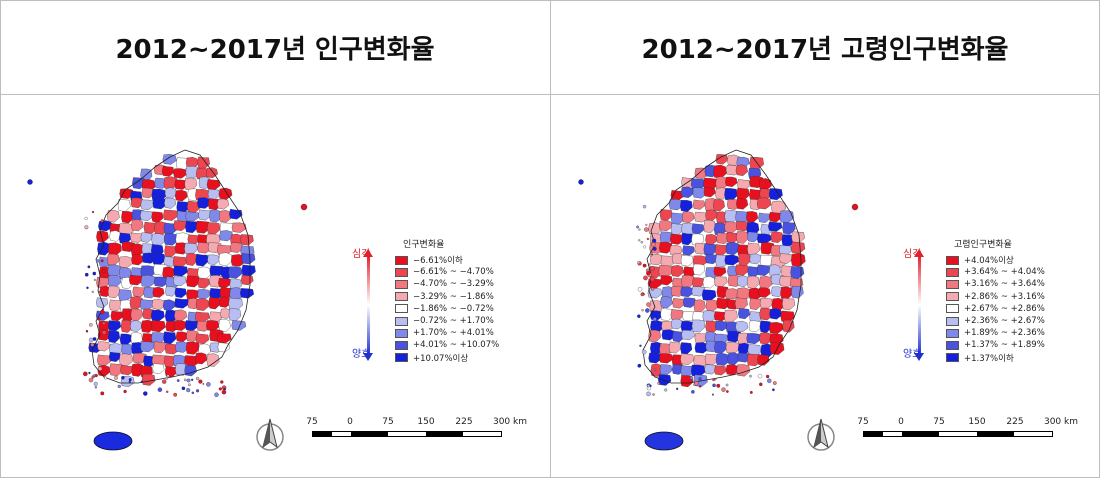 The image size is (1100, 478). I want to click on legend-item: −1.86% ~ −0.72%, so click(447, 309).